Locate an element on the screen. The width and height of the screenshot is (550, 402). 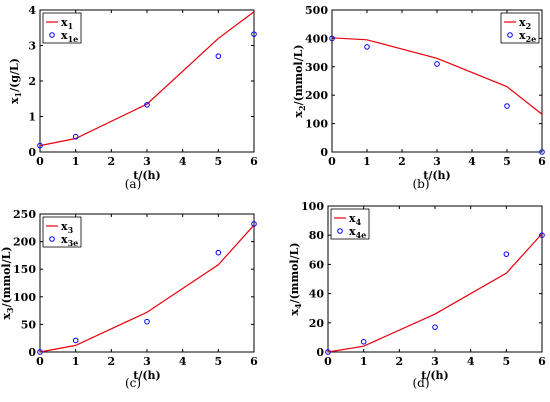
y-tick-label: 3 is located at coordinates (32, 46).